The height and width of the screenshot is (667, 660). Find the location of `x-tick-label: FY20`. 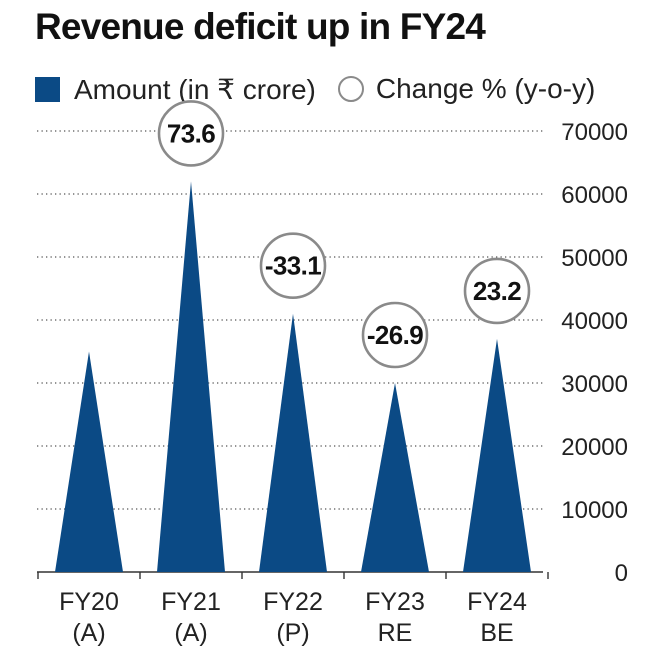

x-tick-label: FY20 is located at coordinates (89, 602).